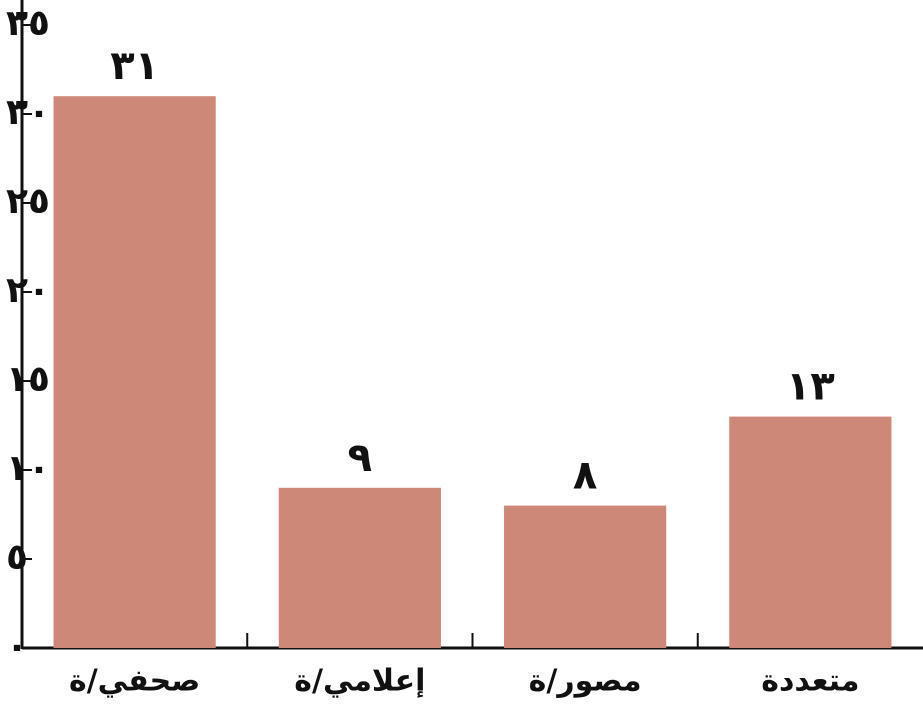 The width and height of the screenshot is (923, 704). Describe the element at coordinates (28, 23) in the screenshot. I see `y-tick-label: ٣٥` at that location.